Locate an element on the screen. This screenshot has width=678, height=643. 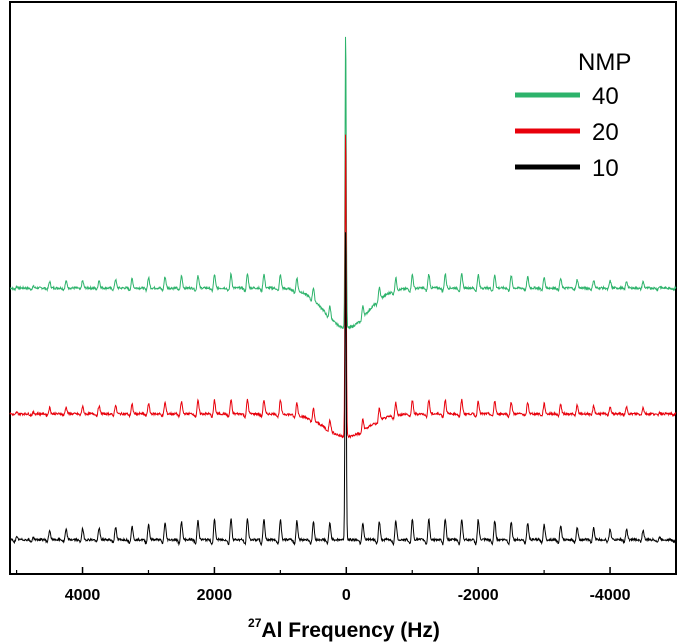
x-axis-ticks: 4000 2000 0 -2000 -4000 is located at coordinates (346, 585).